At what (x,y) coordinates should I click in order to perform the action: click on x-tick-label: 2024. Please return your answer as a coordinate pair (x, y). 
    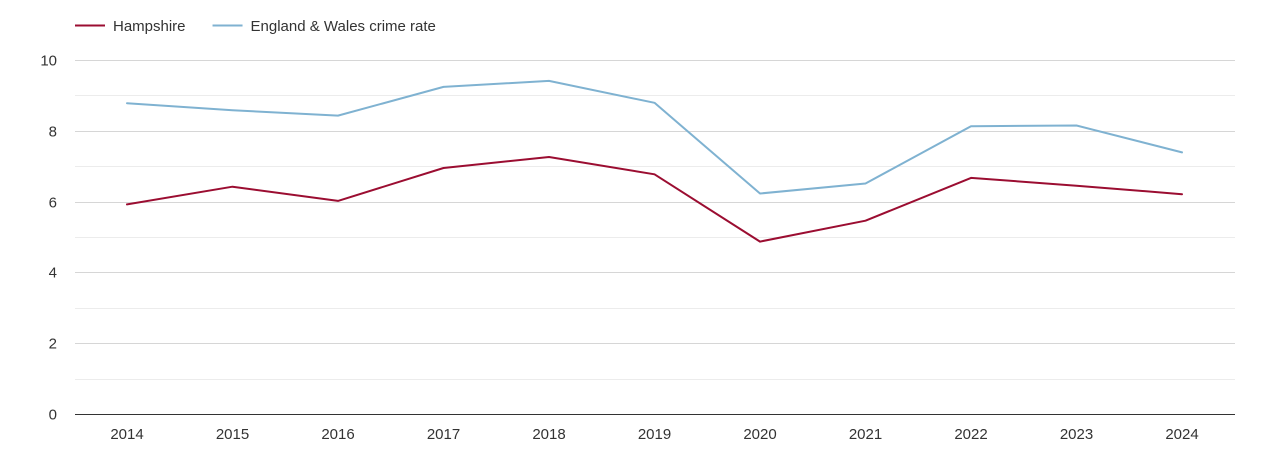
    Looking at the image, I should click on (1181, 434).